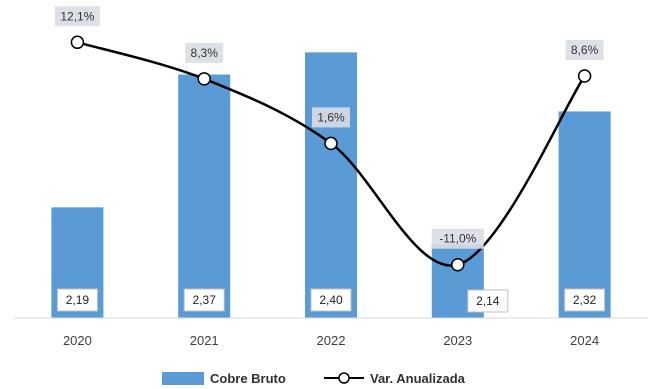 This screenshot has width=662, height=389. I want to click on bar-labels-layer: 2,19 2,37 2,40 2,14 2,32, so click(331, 300).